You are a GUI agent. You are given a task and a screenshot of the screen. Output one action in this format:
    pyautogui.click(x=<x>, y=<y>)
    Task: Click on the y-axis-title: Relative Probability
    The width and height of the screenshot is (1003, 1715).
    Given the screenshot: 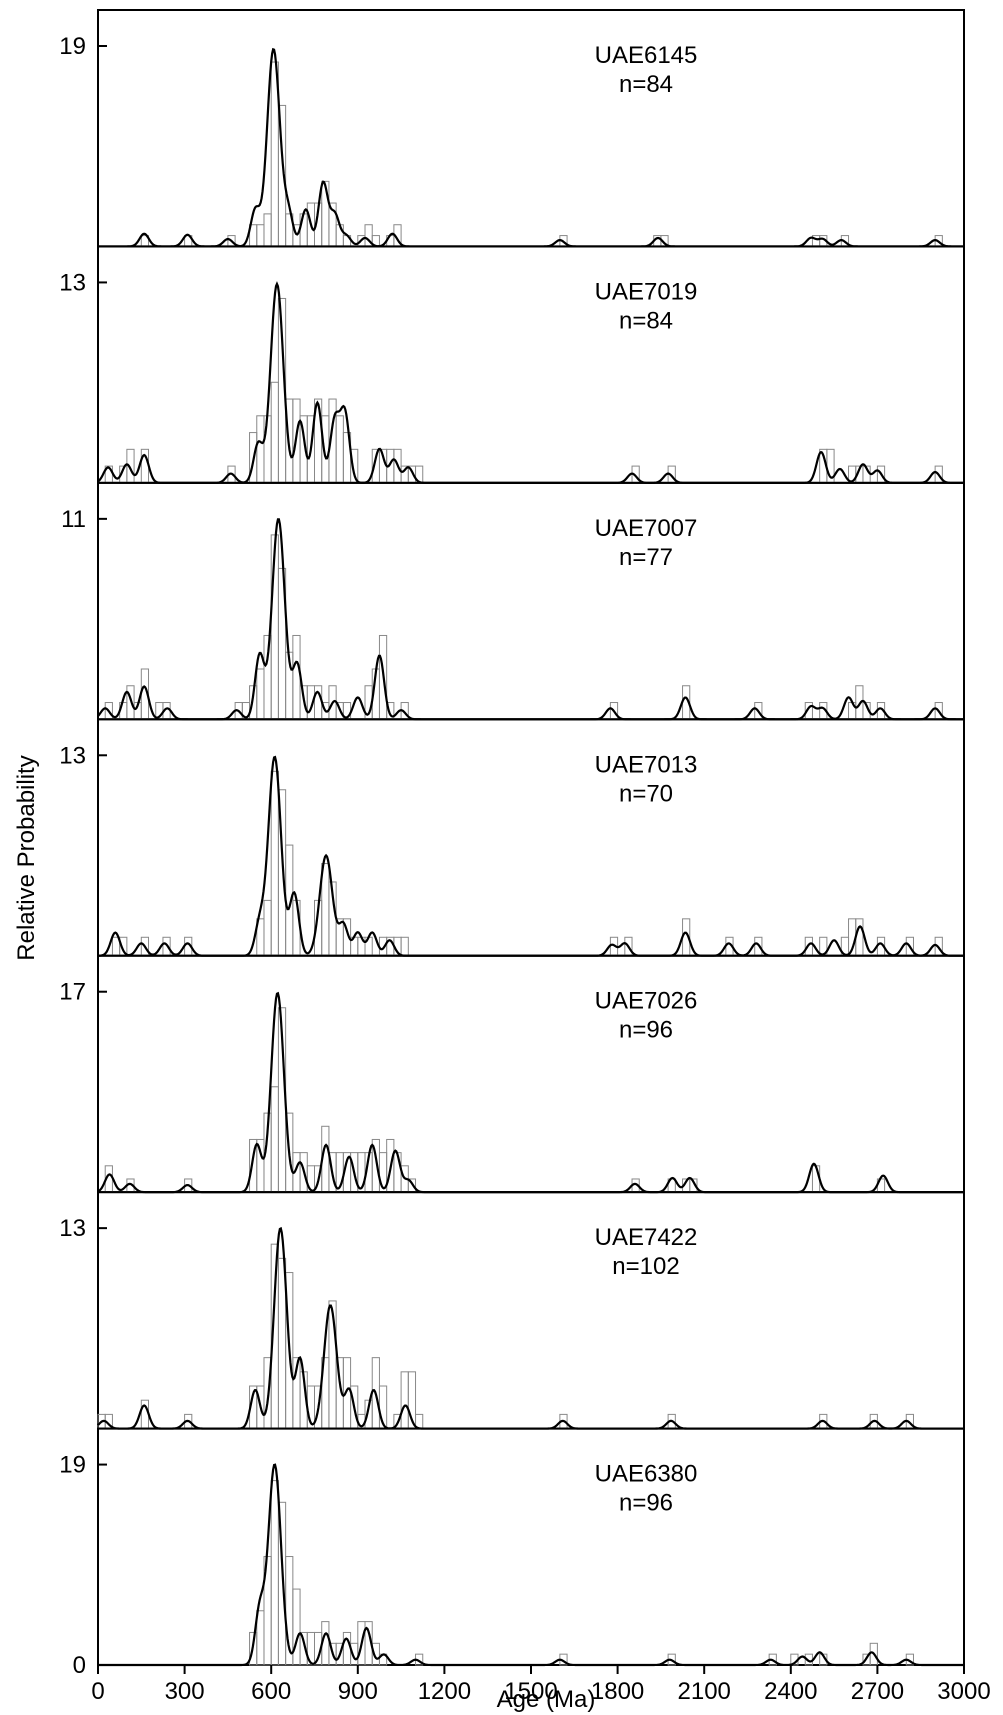 What is the action you would take?
    pyautogui.click(x=26, y=857)
    